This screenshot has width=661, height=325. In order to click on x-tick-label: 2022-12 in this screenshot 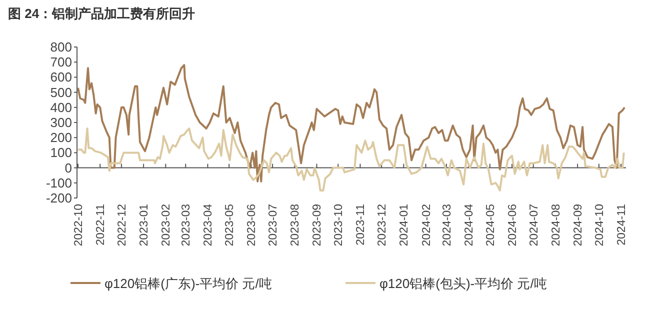, I will do `click(122, 225)`.